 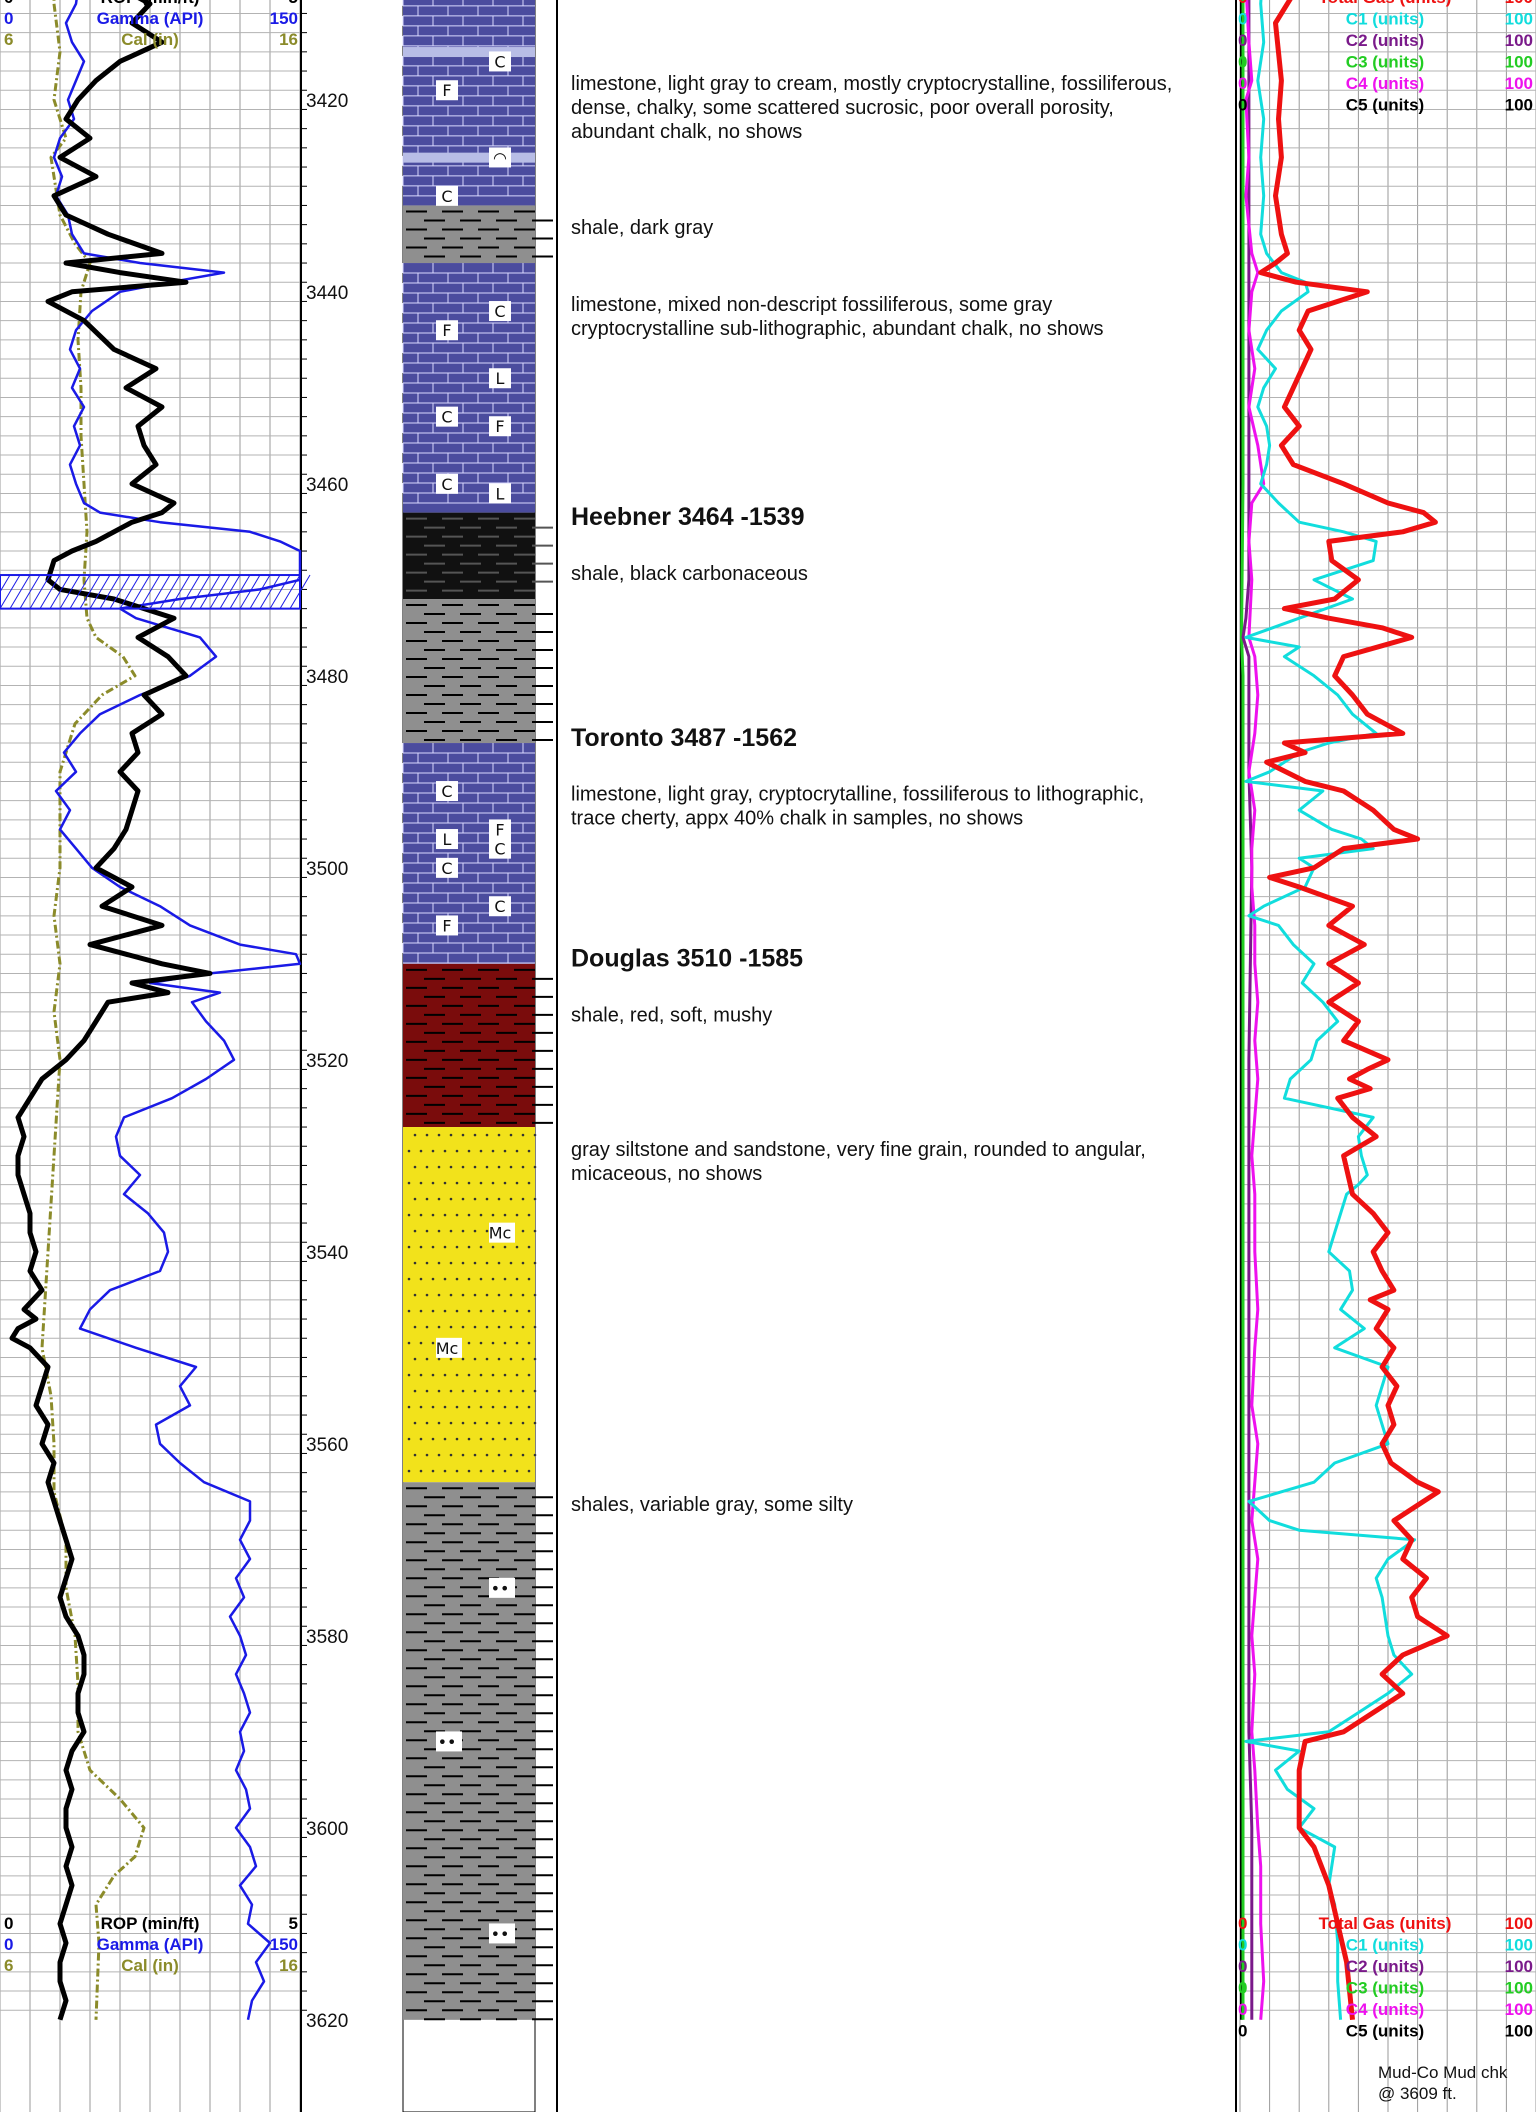 I want to click on depth-label: 3440, so click(x=327, y=293).